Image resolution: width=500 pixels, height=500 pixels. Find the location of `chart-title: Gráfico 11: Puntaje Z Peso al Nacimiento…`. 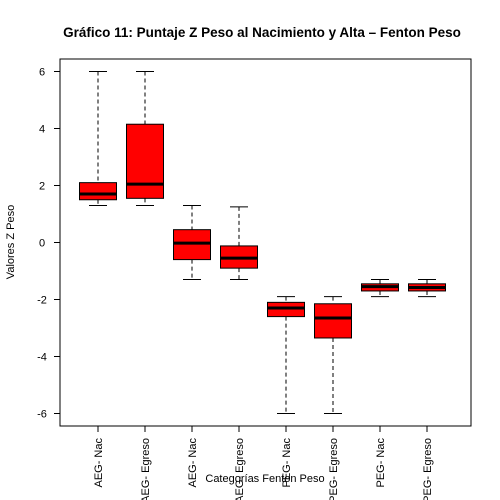

chart-title: Gráfico 11: Puntaje Z Peso al Nacimiento… is located at coordinates (262, 32).